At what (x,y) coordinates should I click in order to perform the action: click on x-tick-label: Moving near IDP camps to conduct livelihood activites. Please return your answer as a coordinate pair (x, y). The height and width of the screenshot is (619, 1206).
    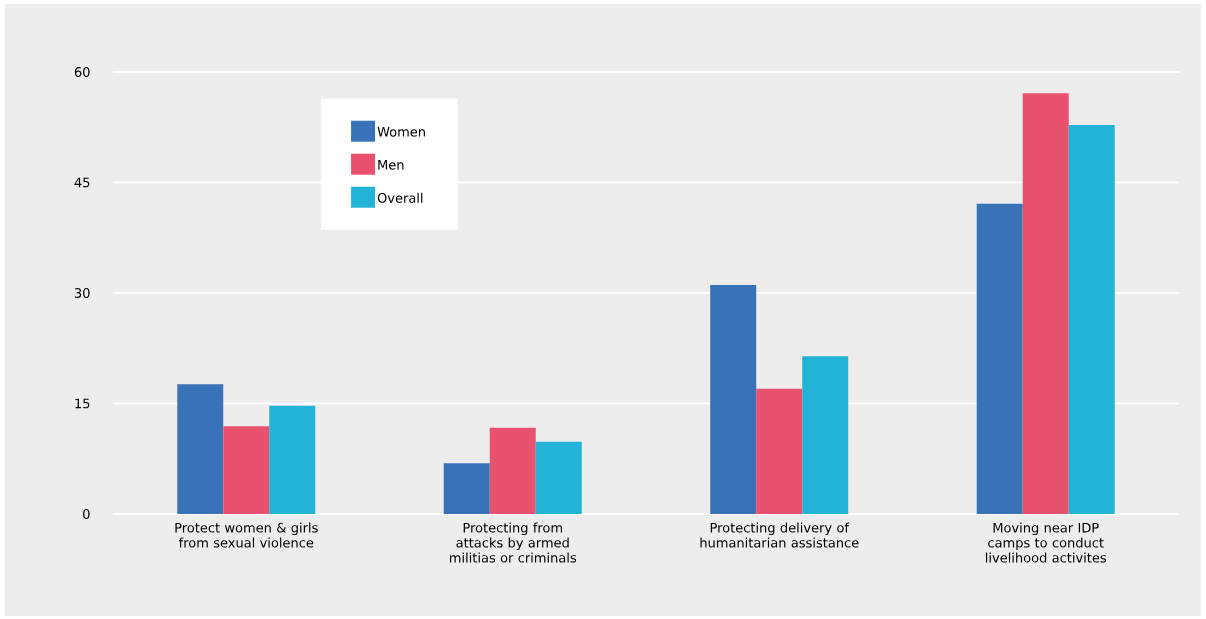
    Looking at the image, I should click on (1046, 542).